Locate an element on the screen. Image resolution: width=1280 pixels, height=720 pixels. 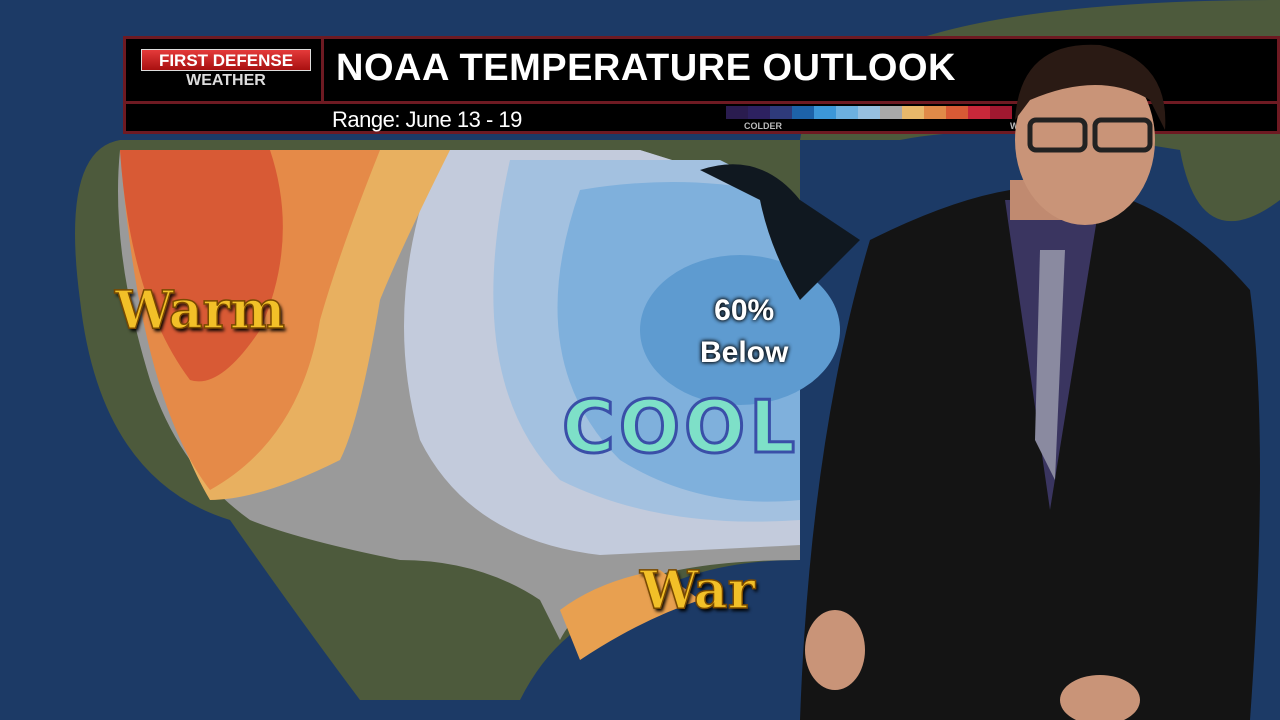
hair is located at coordinates (1090, 87).